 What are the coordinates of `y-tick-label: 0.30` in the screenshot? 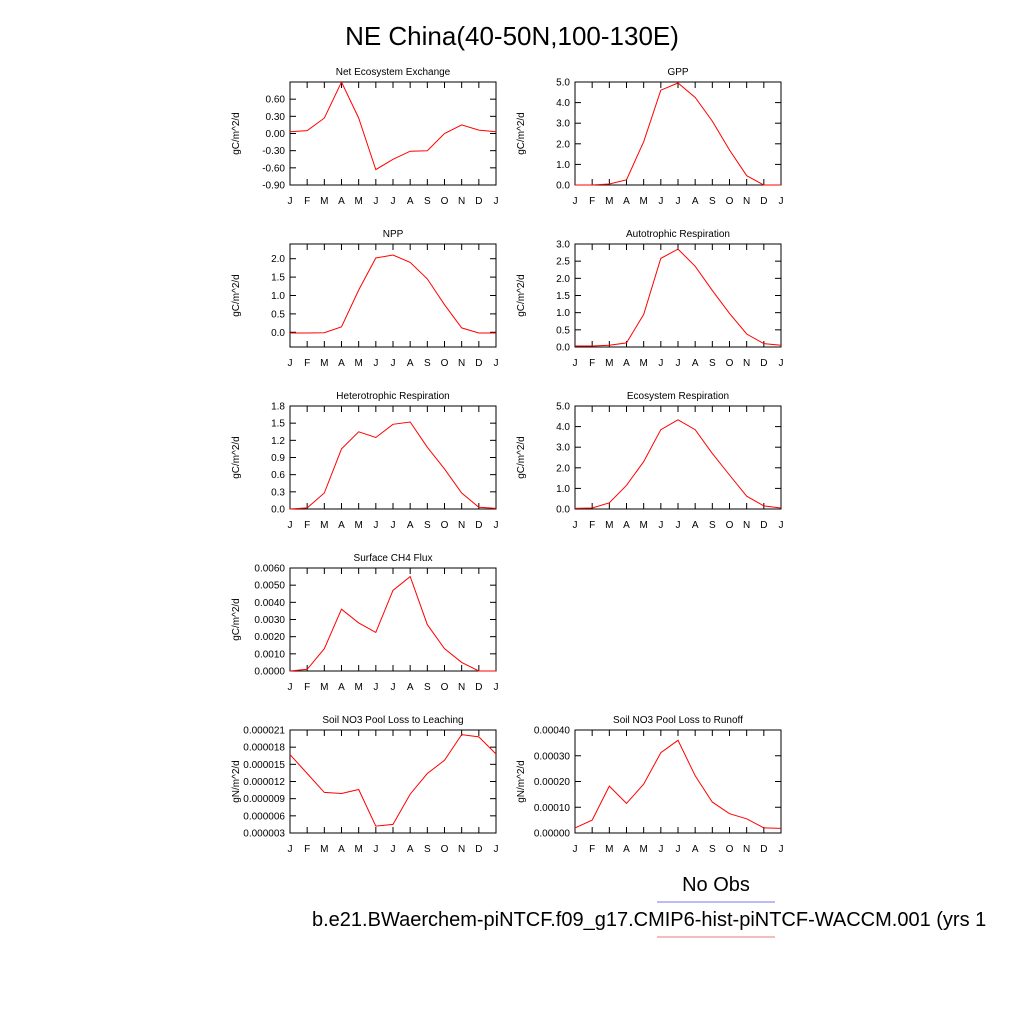 It's located at (276, 117).